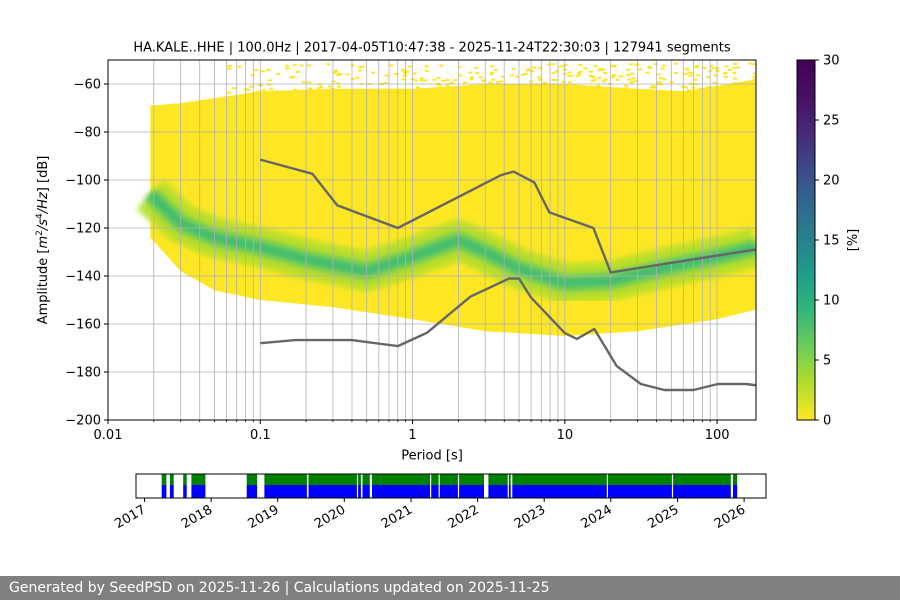  Describe the element at coordinates (831, 121) in the screenshot. I see `colorbar-tick-label: 25` at that location.